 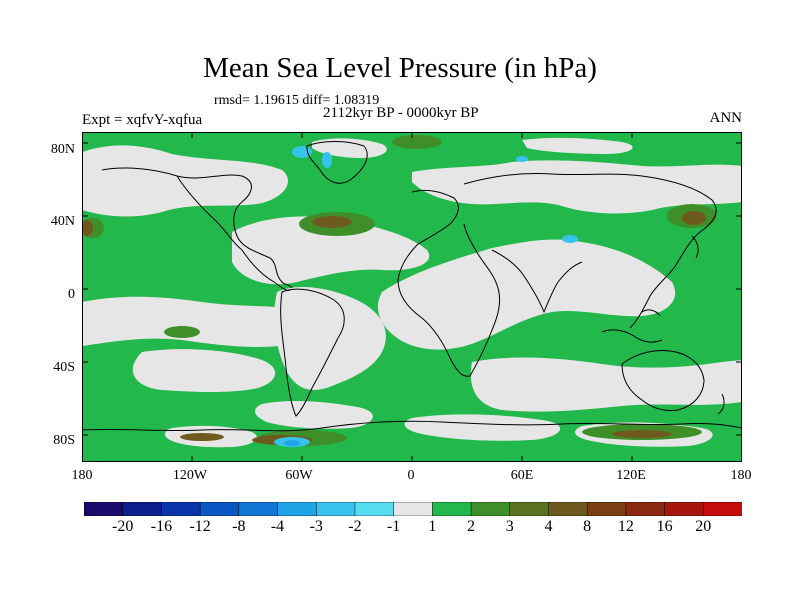 What do you see at coordinates (703, 526) in the screenshot?
I see `colorbar-tick-label: 20` at bounding box center [703, 526].